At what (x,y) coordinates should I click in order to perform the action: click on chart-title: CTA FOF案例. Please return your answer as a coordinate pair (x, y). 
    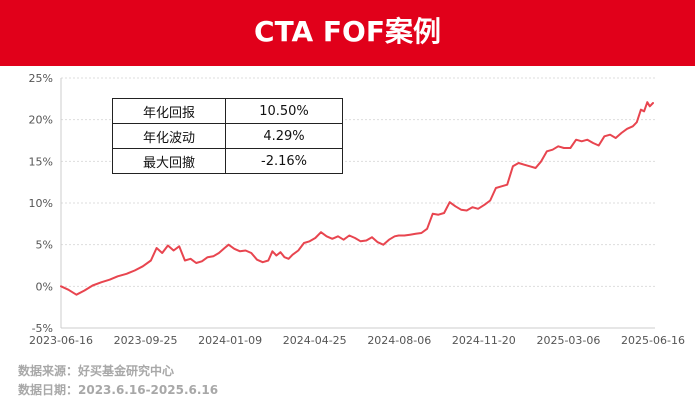
    Looking at the image, I should click on (347, 31).